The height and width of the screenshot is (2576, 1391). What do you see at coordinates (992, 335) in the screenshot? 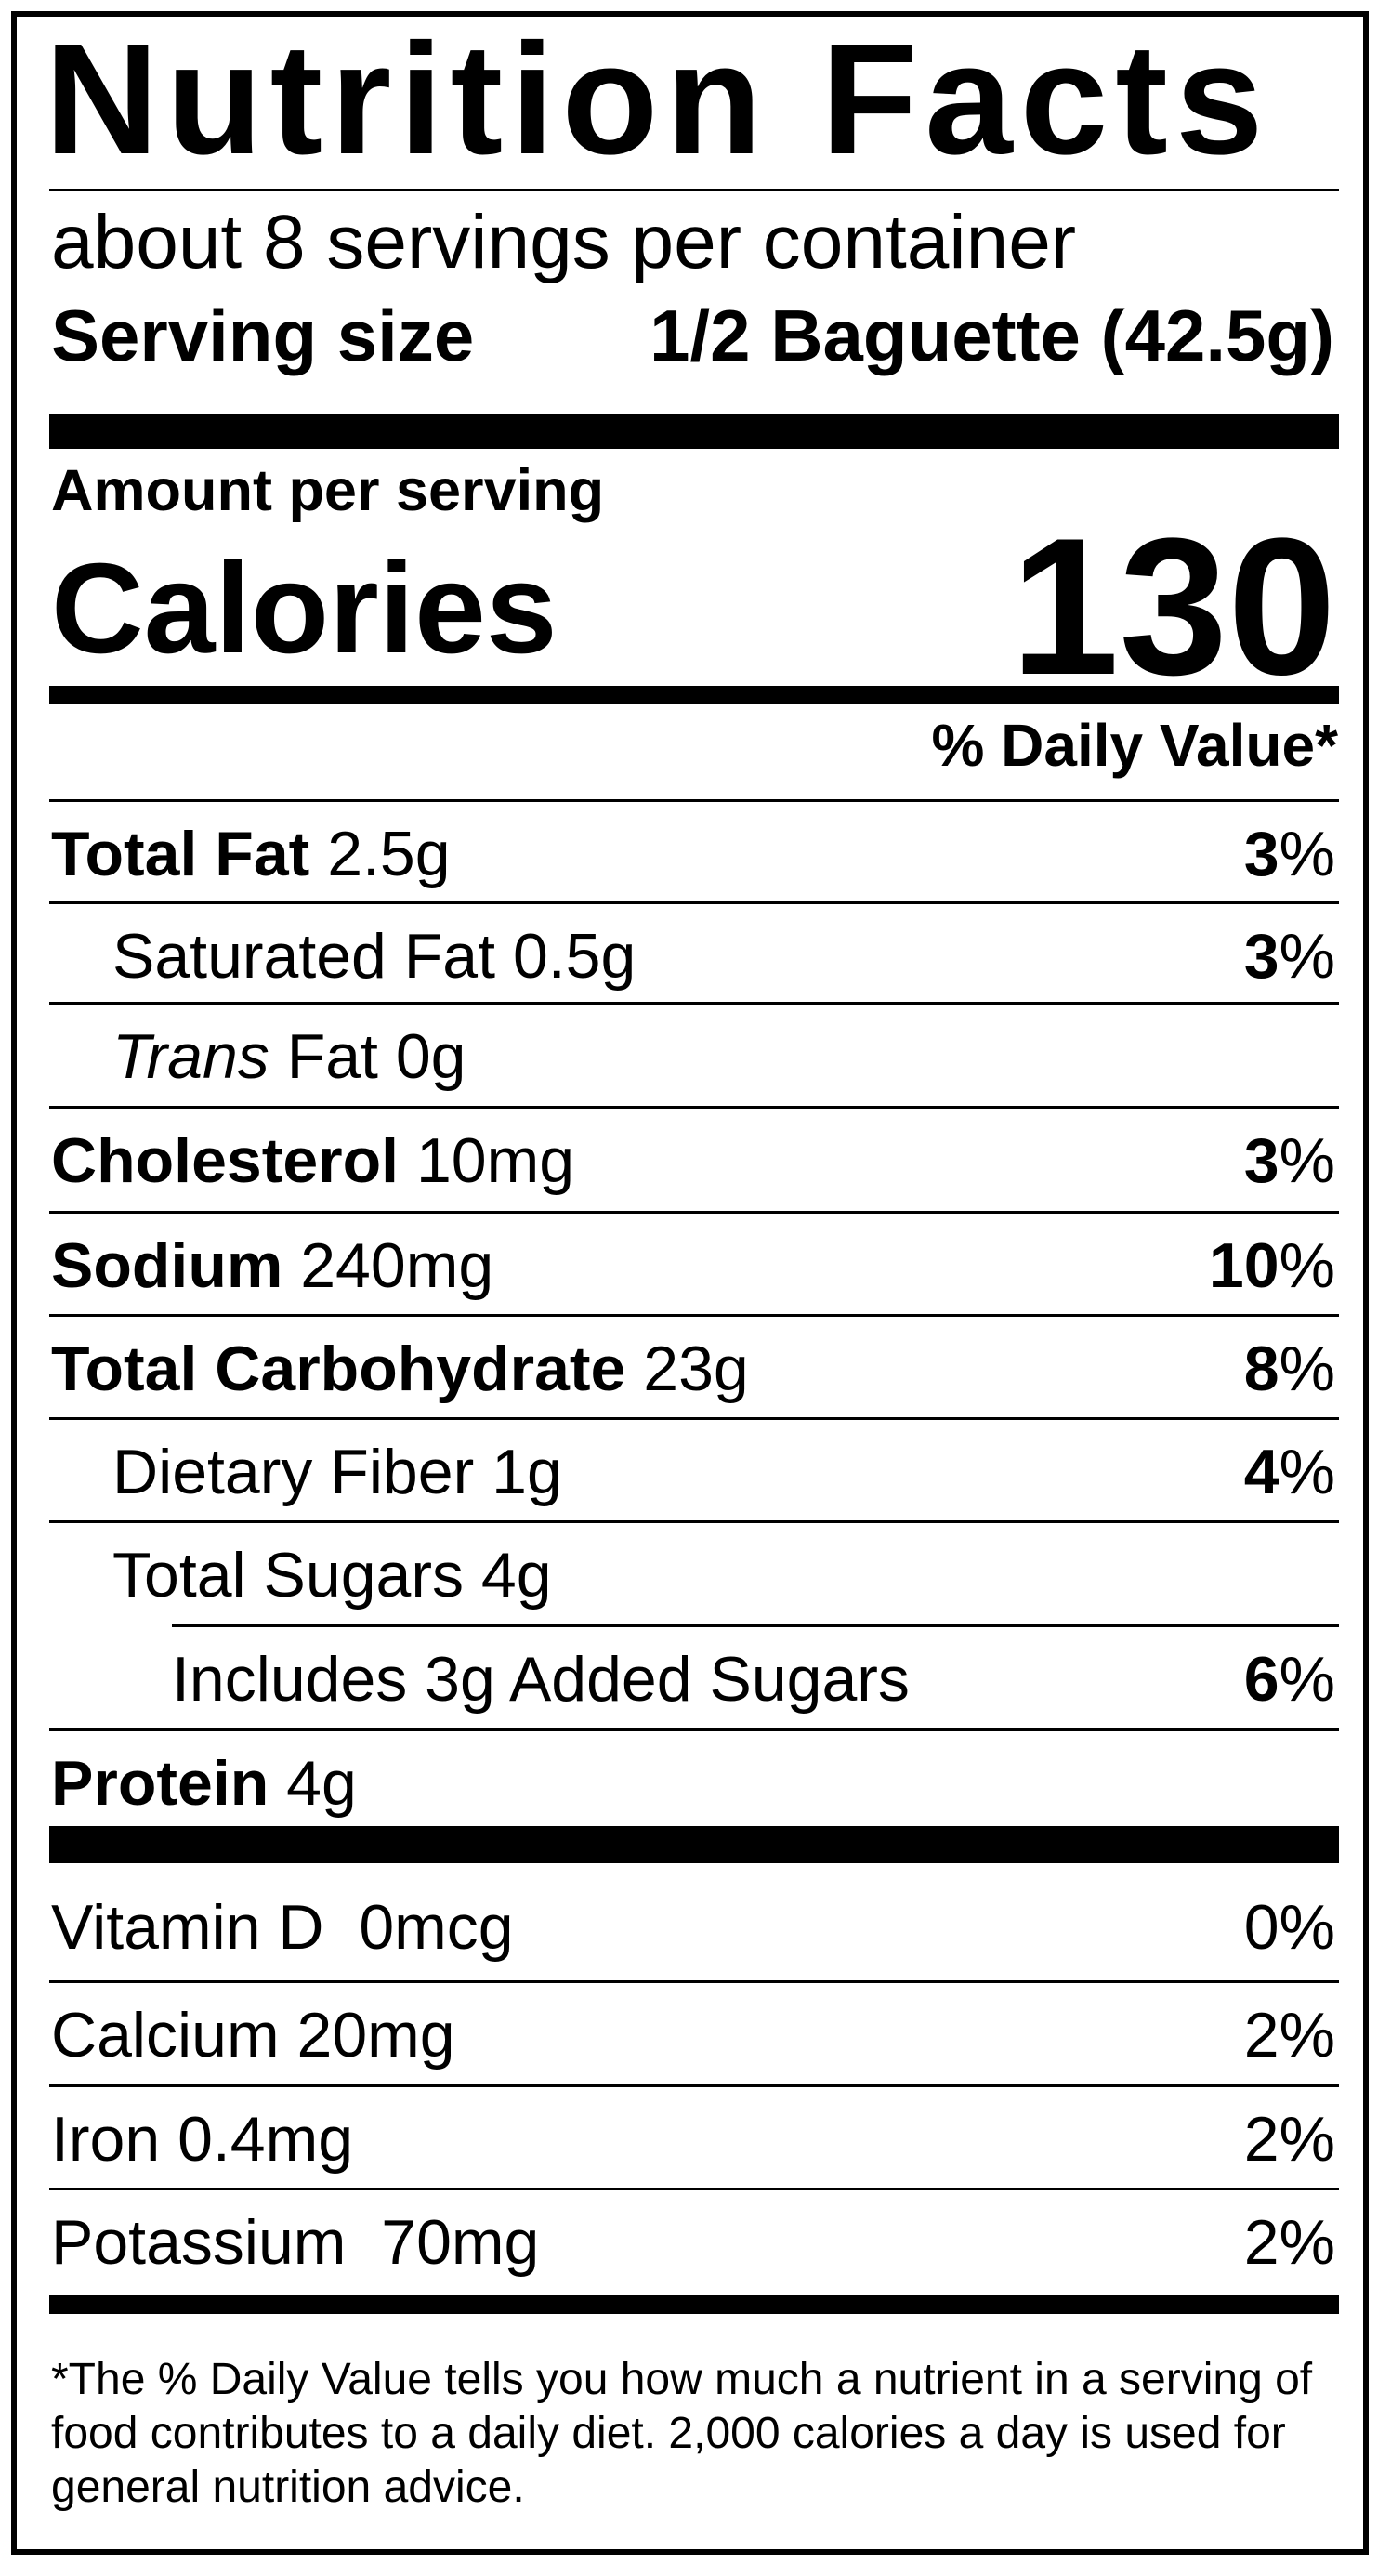
I see `serving-size-value: 1/2 Baguette (42.5g)` at bounding box center [992, 335].